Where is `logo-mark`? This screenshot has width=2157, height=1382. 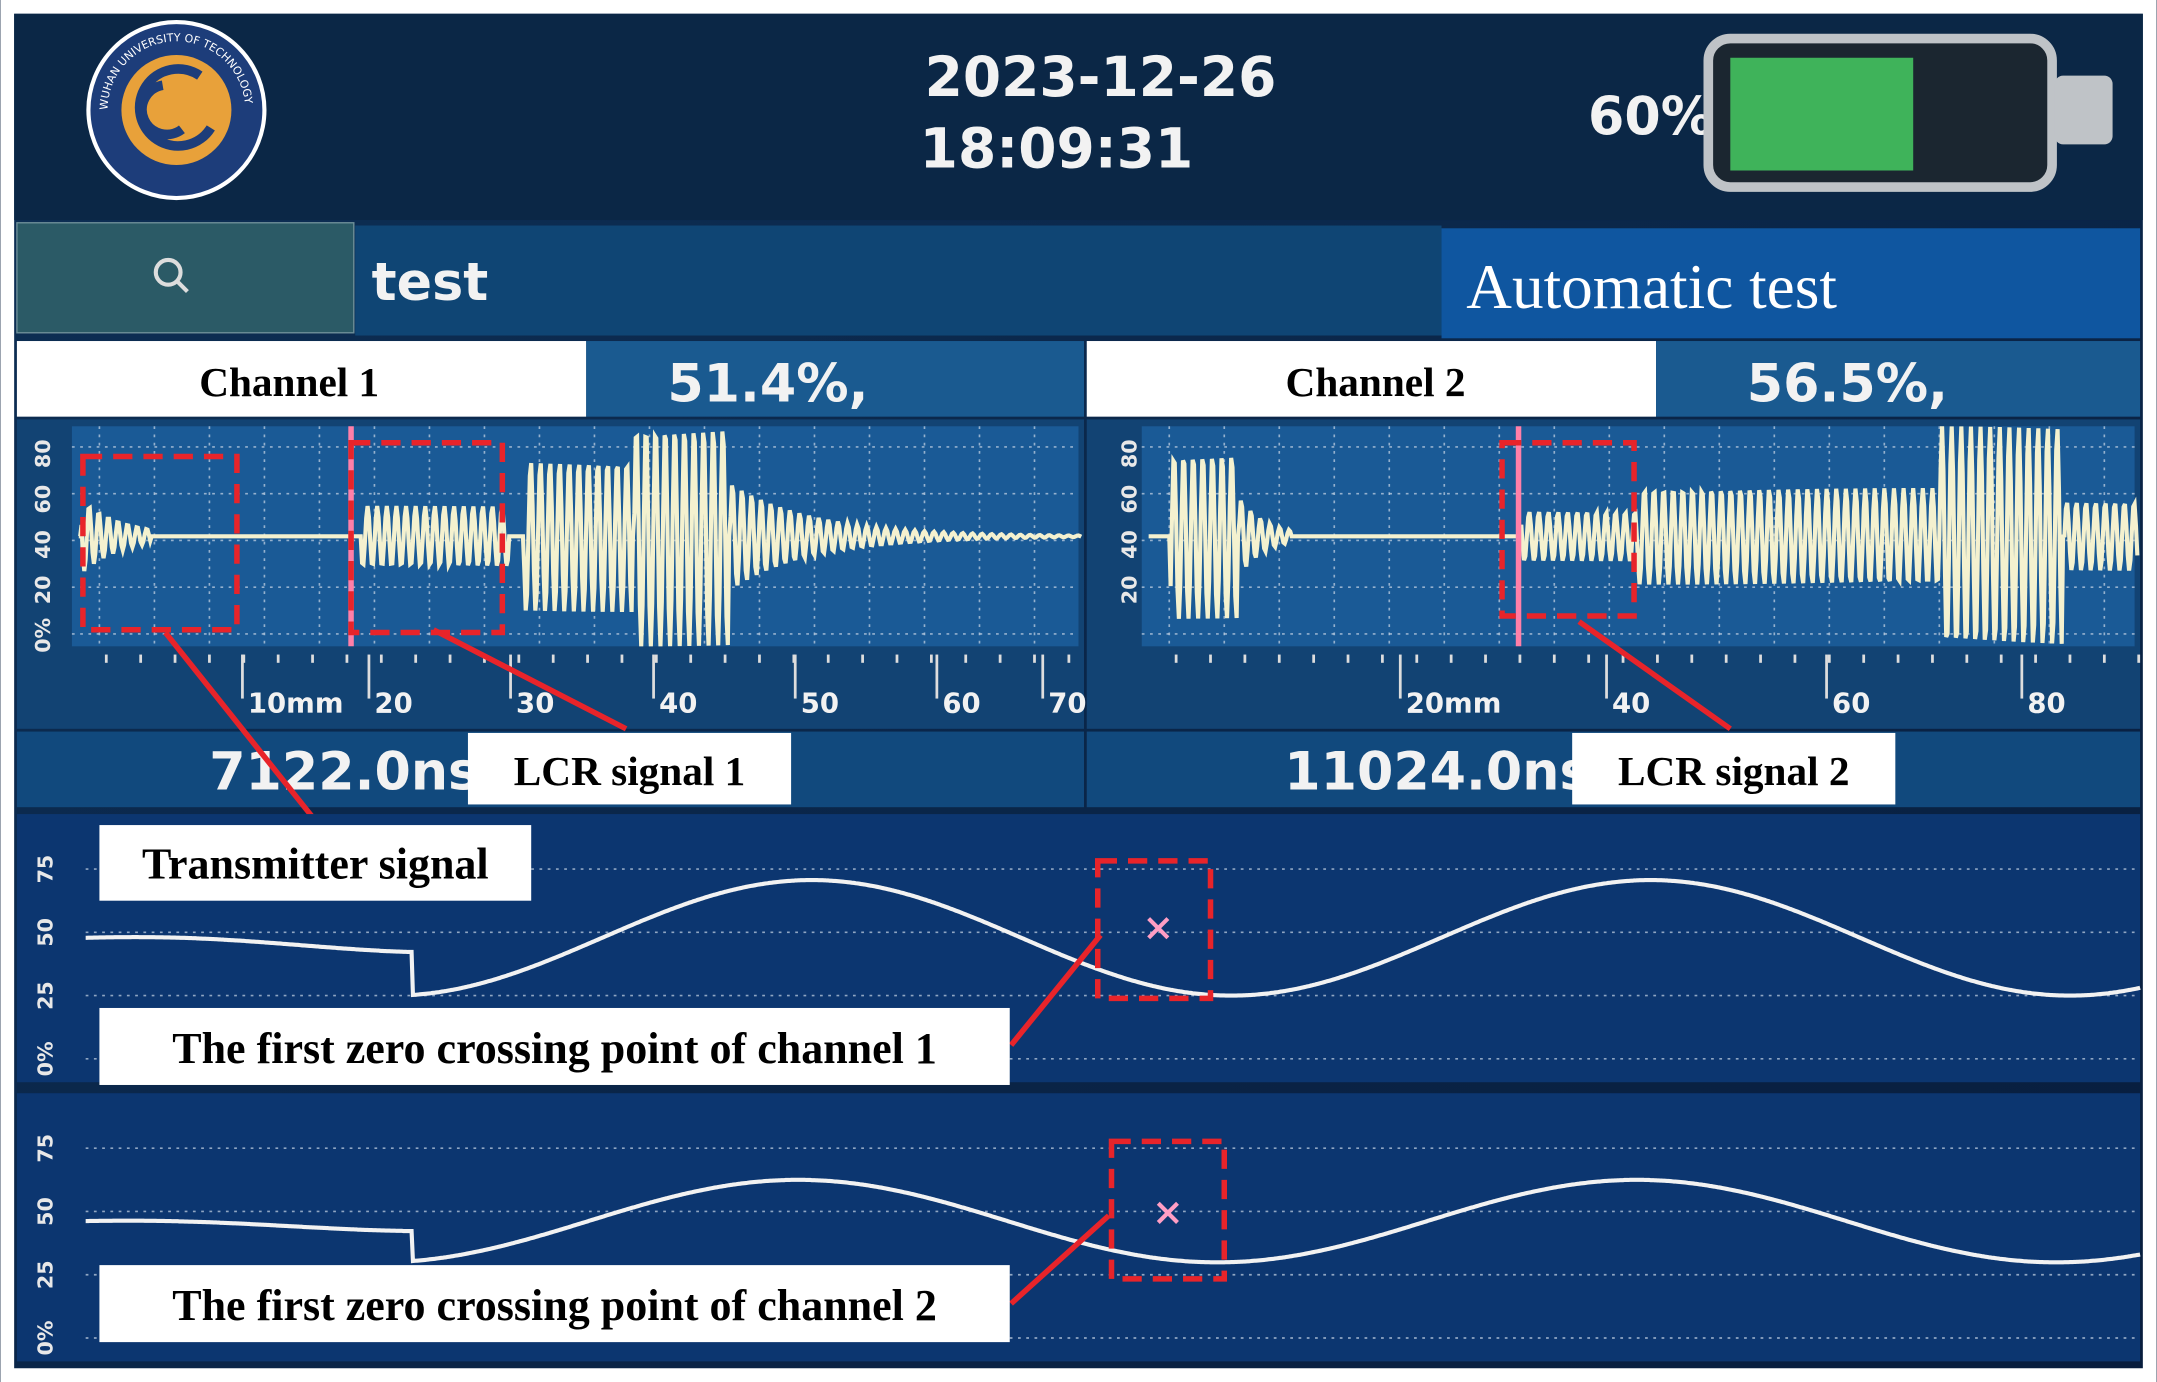 logo-mark is located at coordinates (174, 107).